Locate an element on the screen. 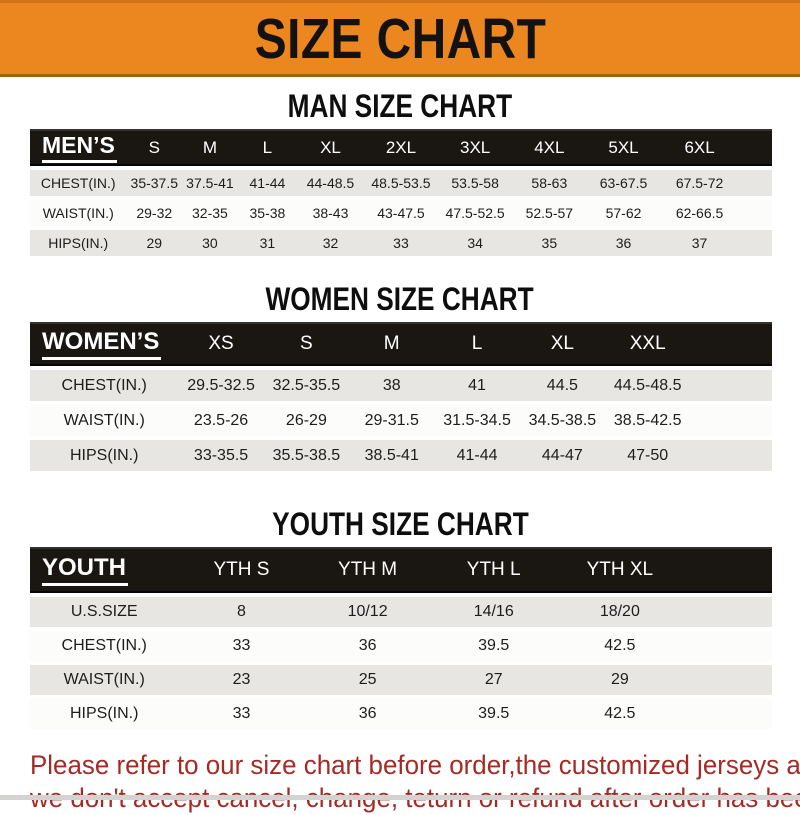 Image resolution: width=800 pixels, height=815 pixels. size-column-header: XS is located at coordinates (221, 344).